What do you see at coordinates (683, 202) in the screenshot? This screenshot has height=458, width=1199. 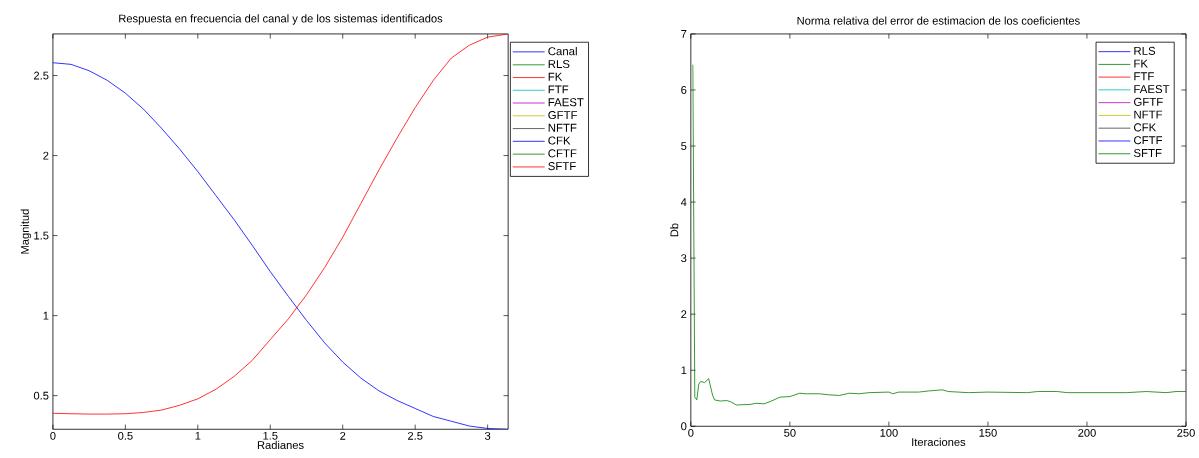 I see `y-tick-label: 4` at bounding box center [683, 202].